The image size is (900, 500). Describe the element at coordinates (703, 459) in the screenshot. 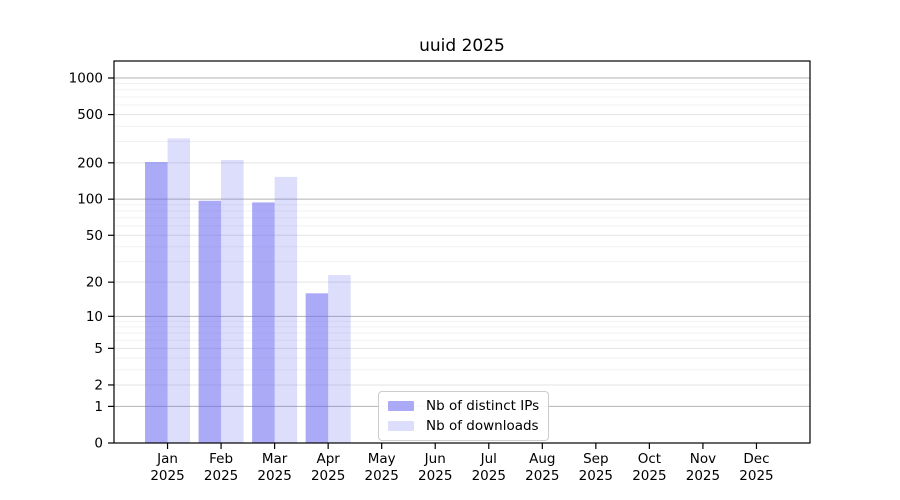

I see `x-tick-label-month: Nov` at that location.